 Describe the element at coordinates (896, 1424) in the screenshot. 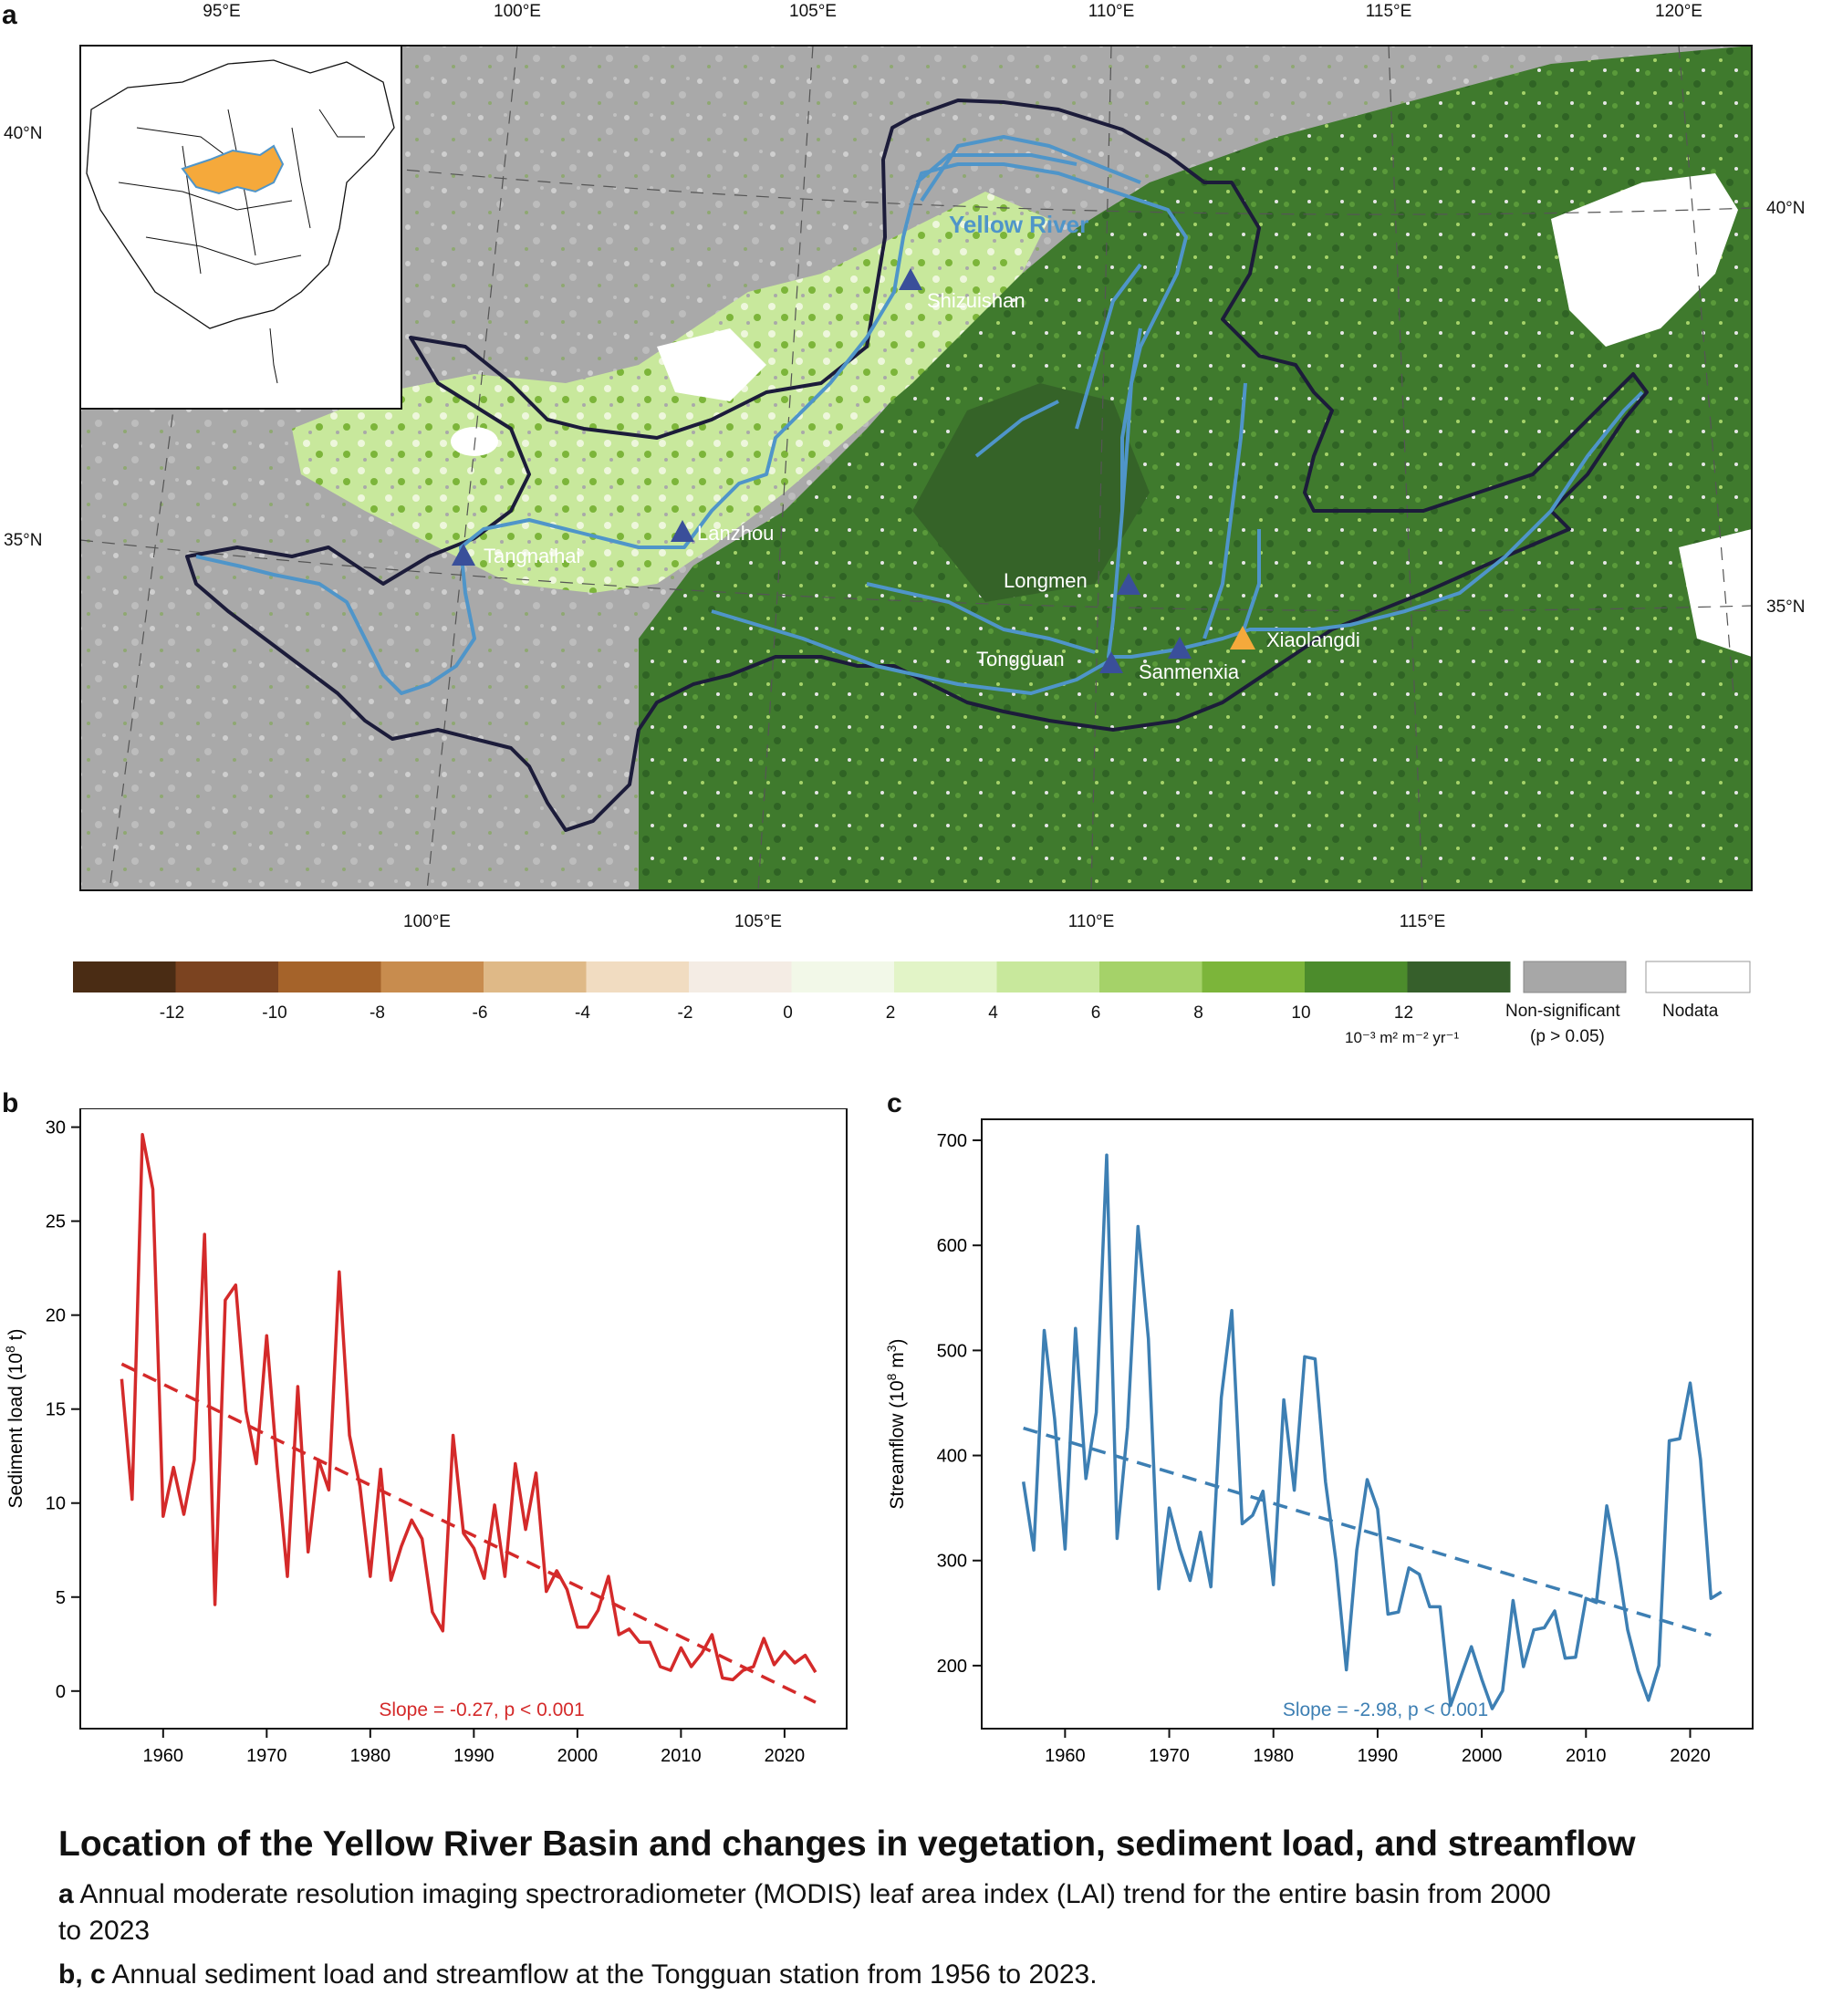

I see `y-axis-label: Streamflow (108 m3)` at that location.